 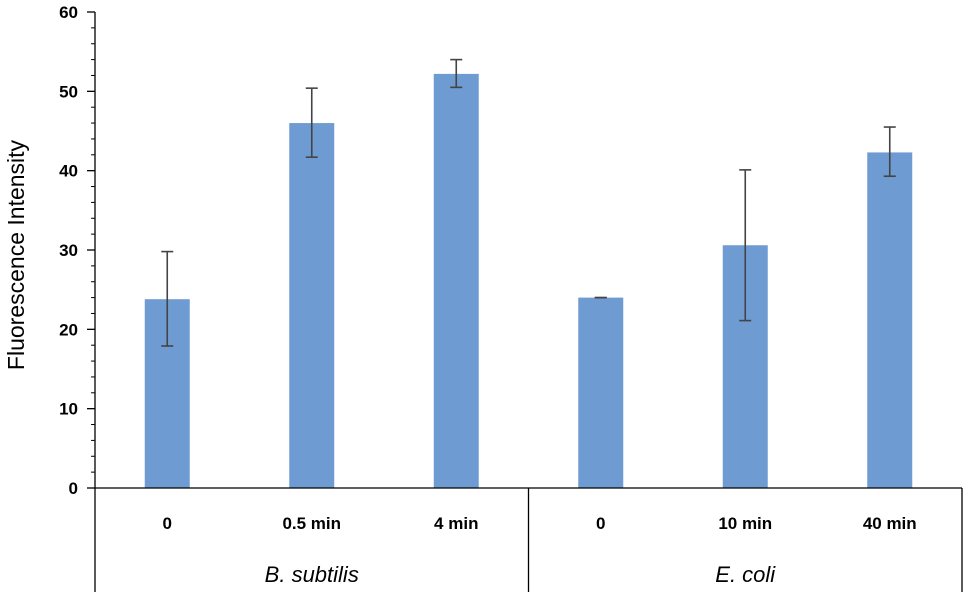 What do you see at coordinates (745, 574) in the screenshot?
I see `x-group-label: E. coli` at bounding box center [745, 574].